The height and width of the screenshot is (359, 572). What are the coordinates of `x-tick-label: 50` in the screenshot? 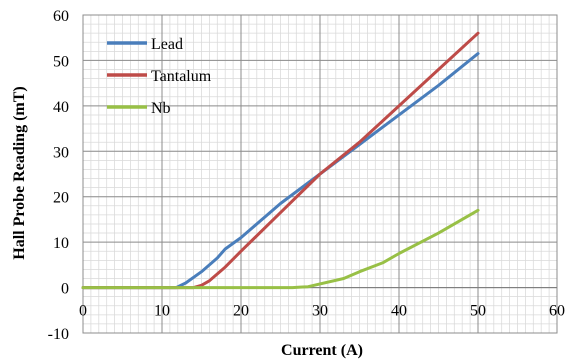 It's located at (478, 311).